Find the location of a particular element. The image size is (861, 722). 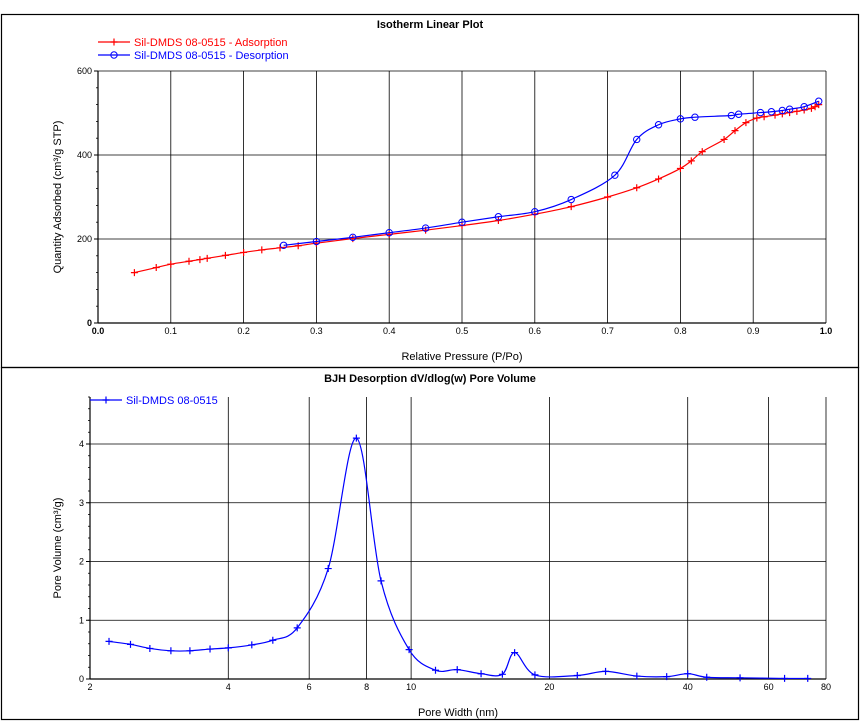

x-tick-label: 0.3 is located at coordinates (316, 331).